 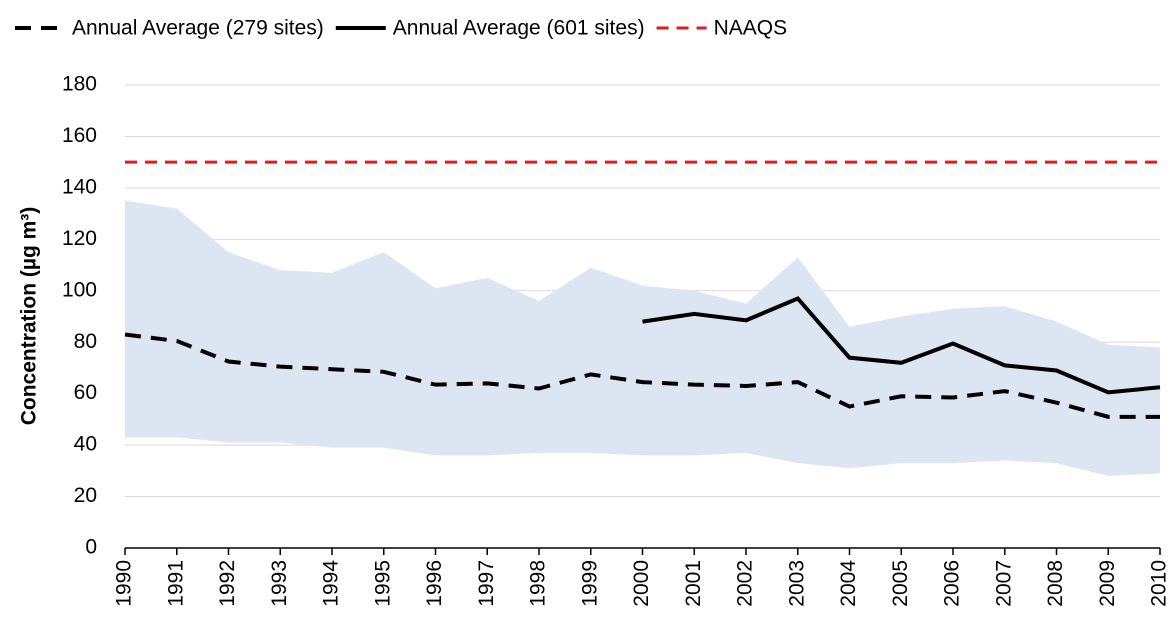 What do you see at coordinates (848, 583) in the screenshot?
I see `x-tick-label: 2004` at bounding box center [848, 583].